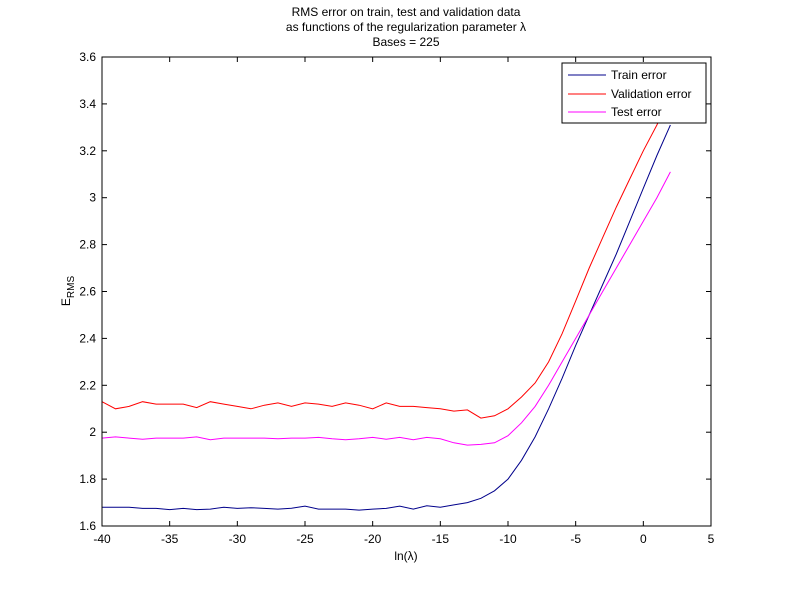  I want to click on legend-box, so click(634, 93).